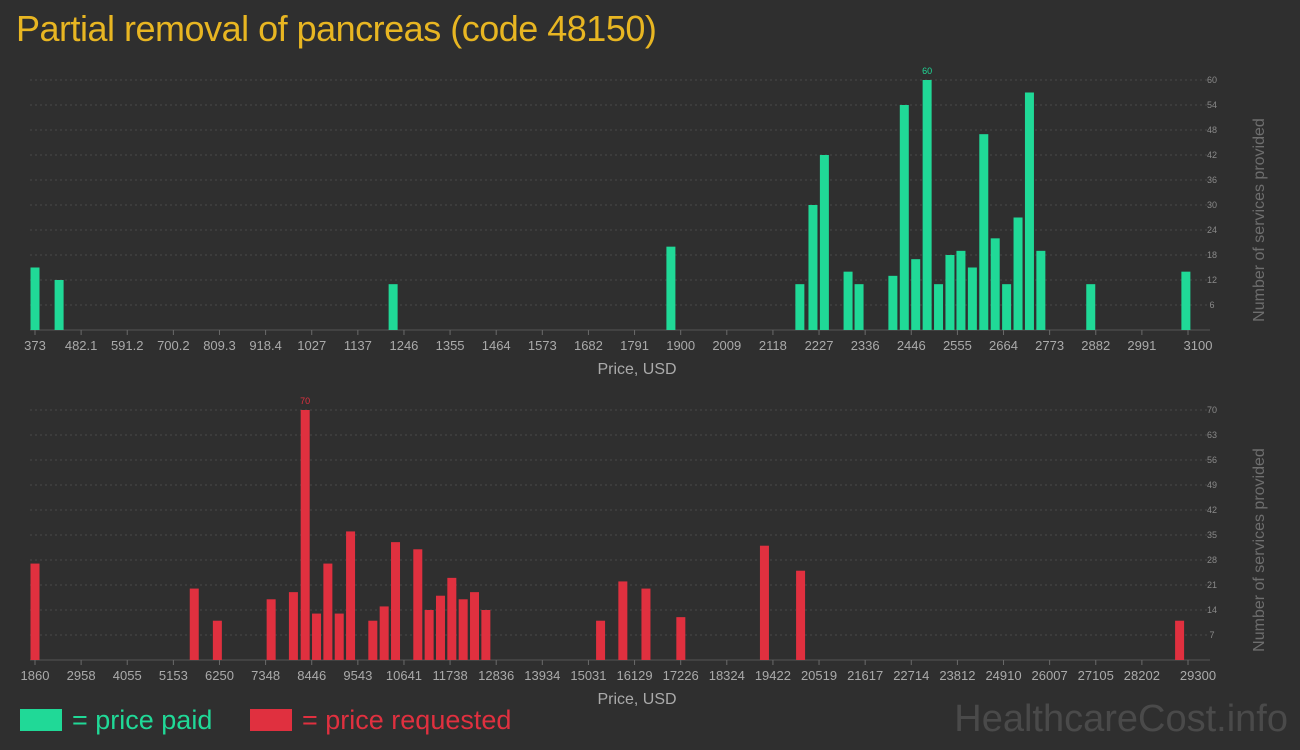 This screenshot has height=750, width=1300. Describe the element at coordinates (636, 699) in the screenshot. I see `chart-2-x-axis-label: Price, USD` at that location.